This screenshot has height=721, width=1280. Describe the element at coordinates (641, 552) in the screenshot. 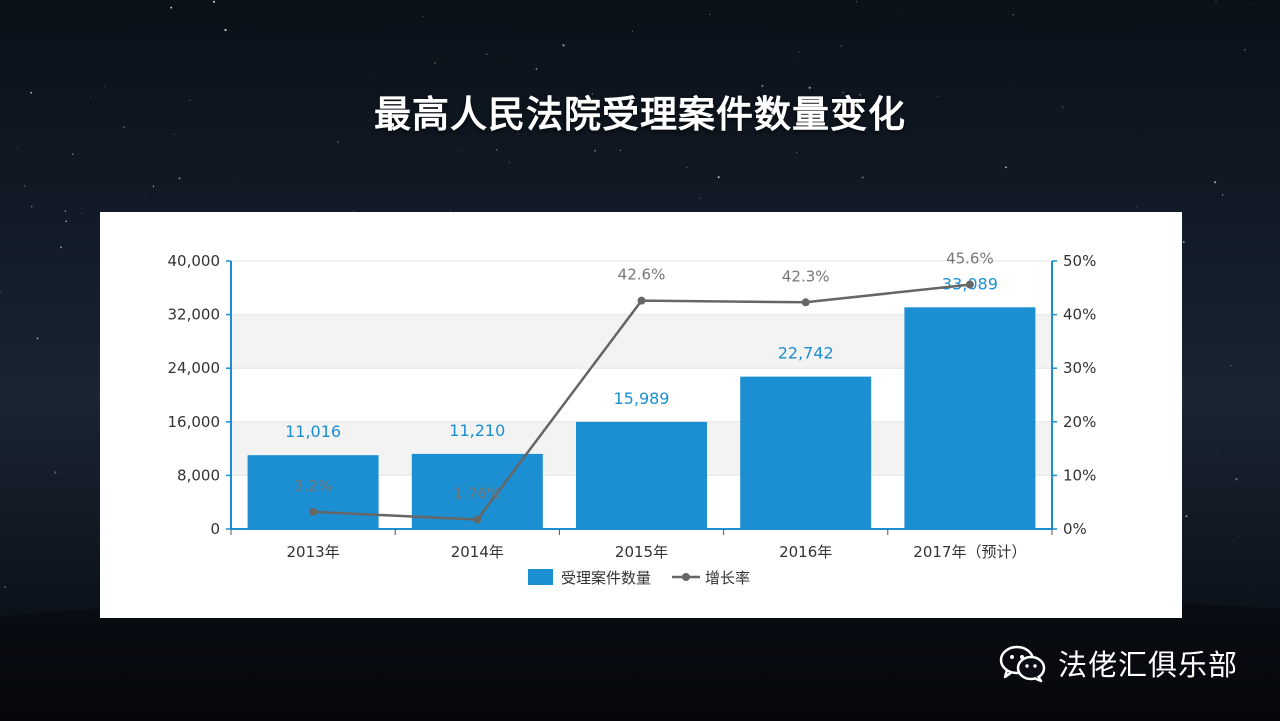

I see `x-tick-label: 2015年` at that location.